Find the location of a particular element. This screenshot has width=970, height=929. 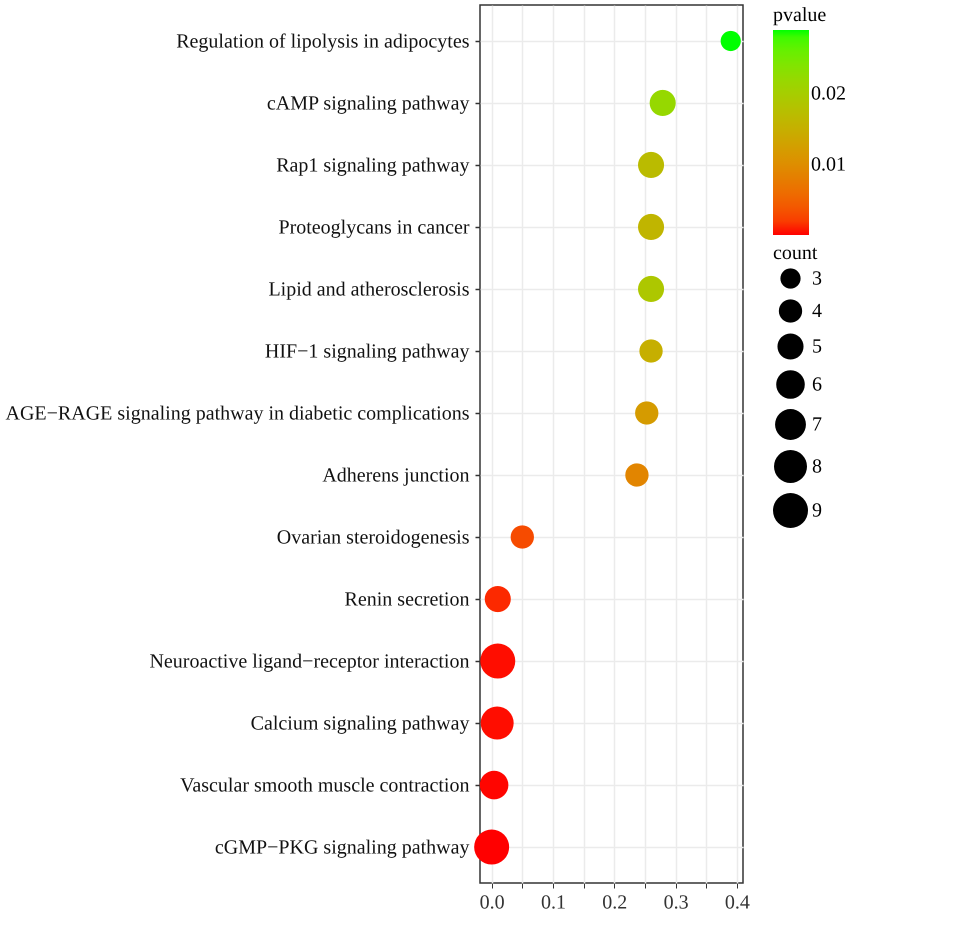

y-tick-label: Proteoglycans in cancer is located at coordinates (374, 227).